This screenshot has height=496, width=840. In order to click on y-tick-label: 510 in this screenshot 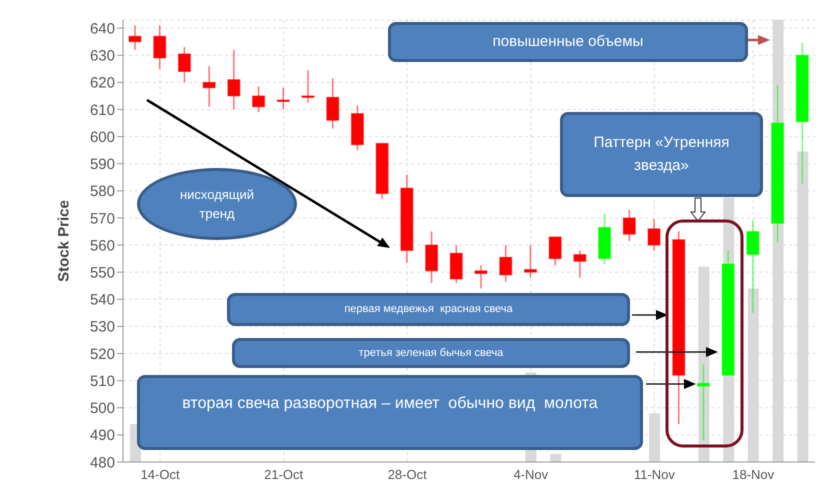, I will do `click(102, 381)`.